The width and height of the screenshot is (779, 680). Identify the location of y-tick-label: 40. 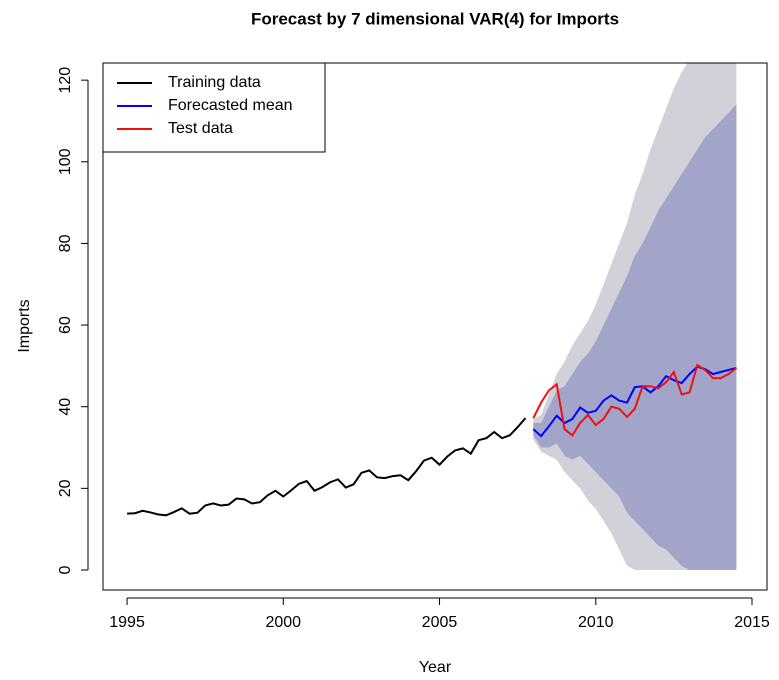
(65, 407).